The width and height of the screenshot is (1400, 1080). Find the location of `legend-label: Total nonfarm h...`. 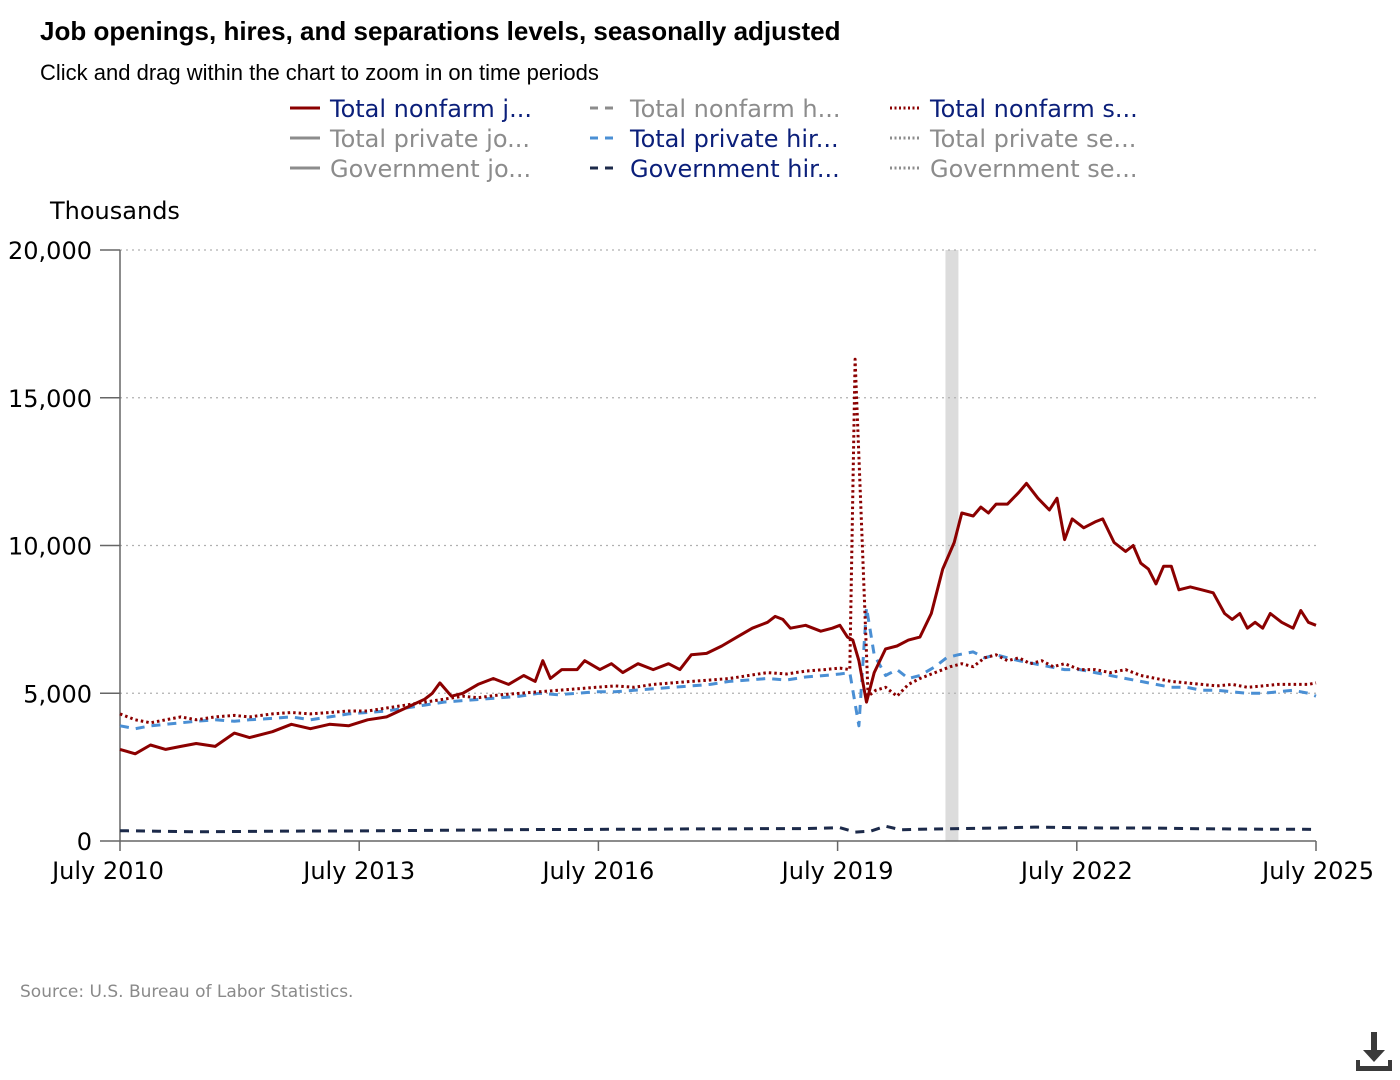

legend-label: Total nonfarm h... is located at coordinates (735, 109).